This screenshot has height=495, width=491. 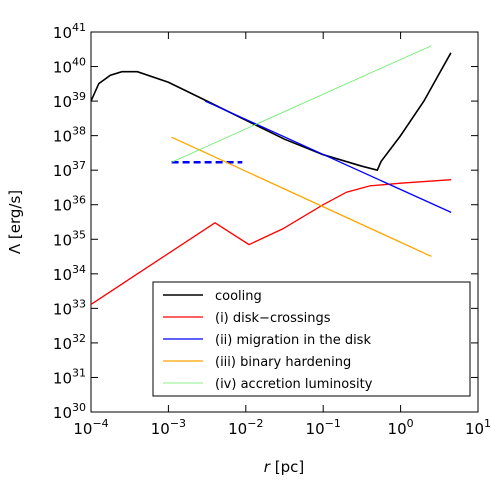 I want to click on tick-label: 1036, so click(x=69, y=204).